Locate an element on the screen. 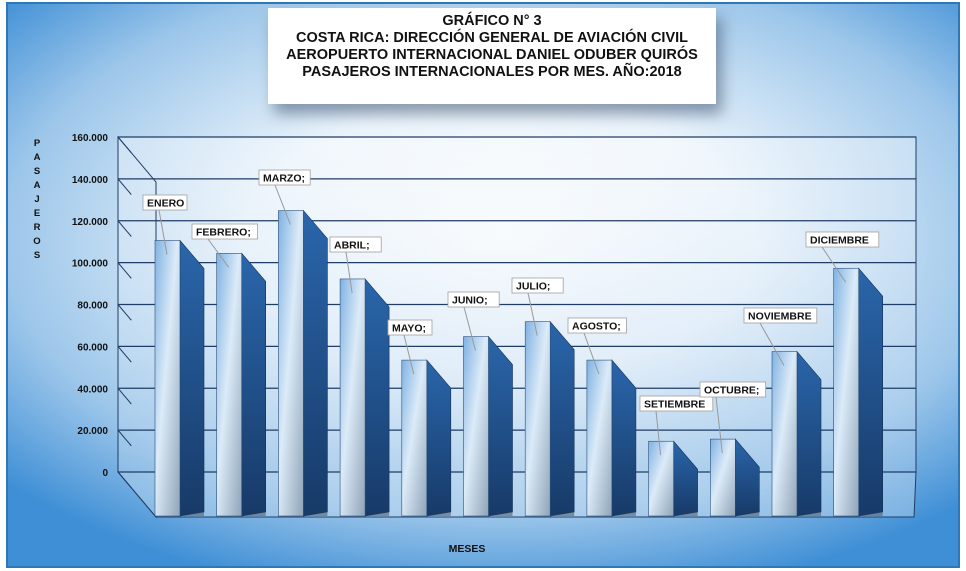 This screenshot has width=966, height=571. y-tick-label: 120.000 is located at coordinates (90, 222).